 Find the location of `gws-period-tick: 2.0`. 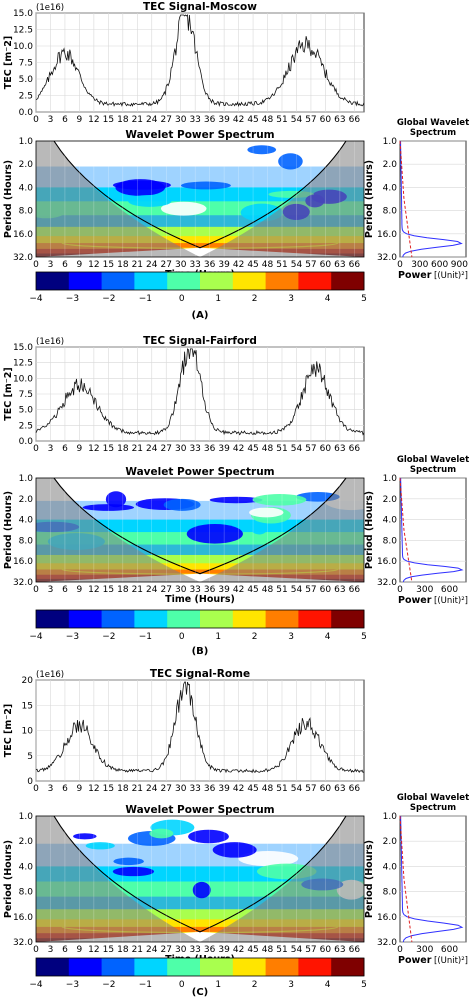

gws-period-tick: 2.0 is located at coordinates (390, 500).